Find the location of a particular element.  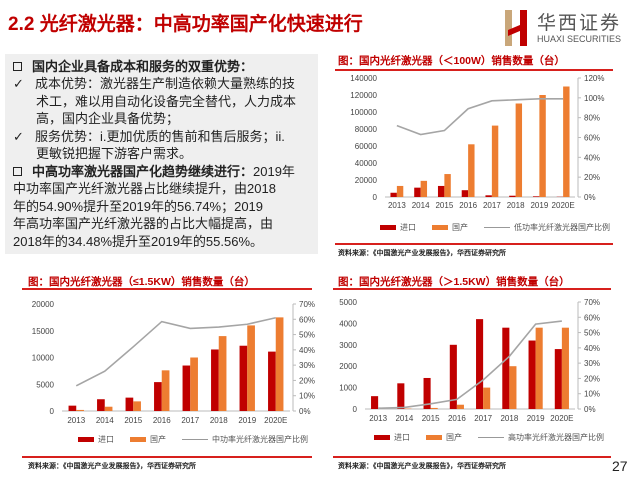

chart-3-legend: 进口 国产 高功率光纤激光器国产比例 is located at coordinates (489, 437).